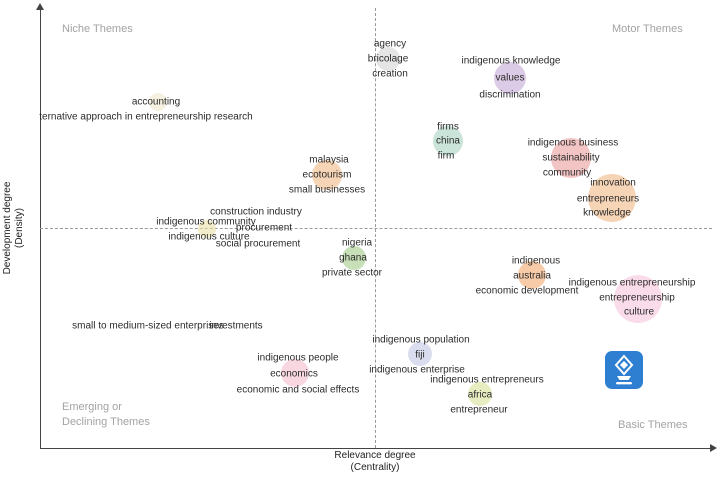 This screenshot has width=722, height=481. Describe the element at coordinates (417, 370) in the screenshot. I see `cluster-term: indigenous enterprise` at that location.